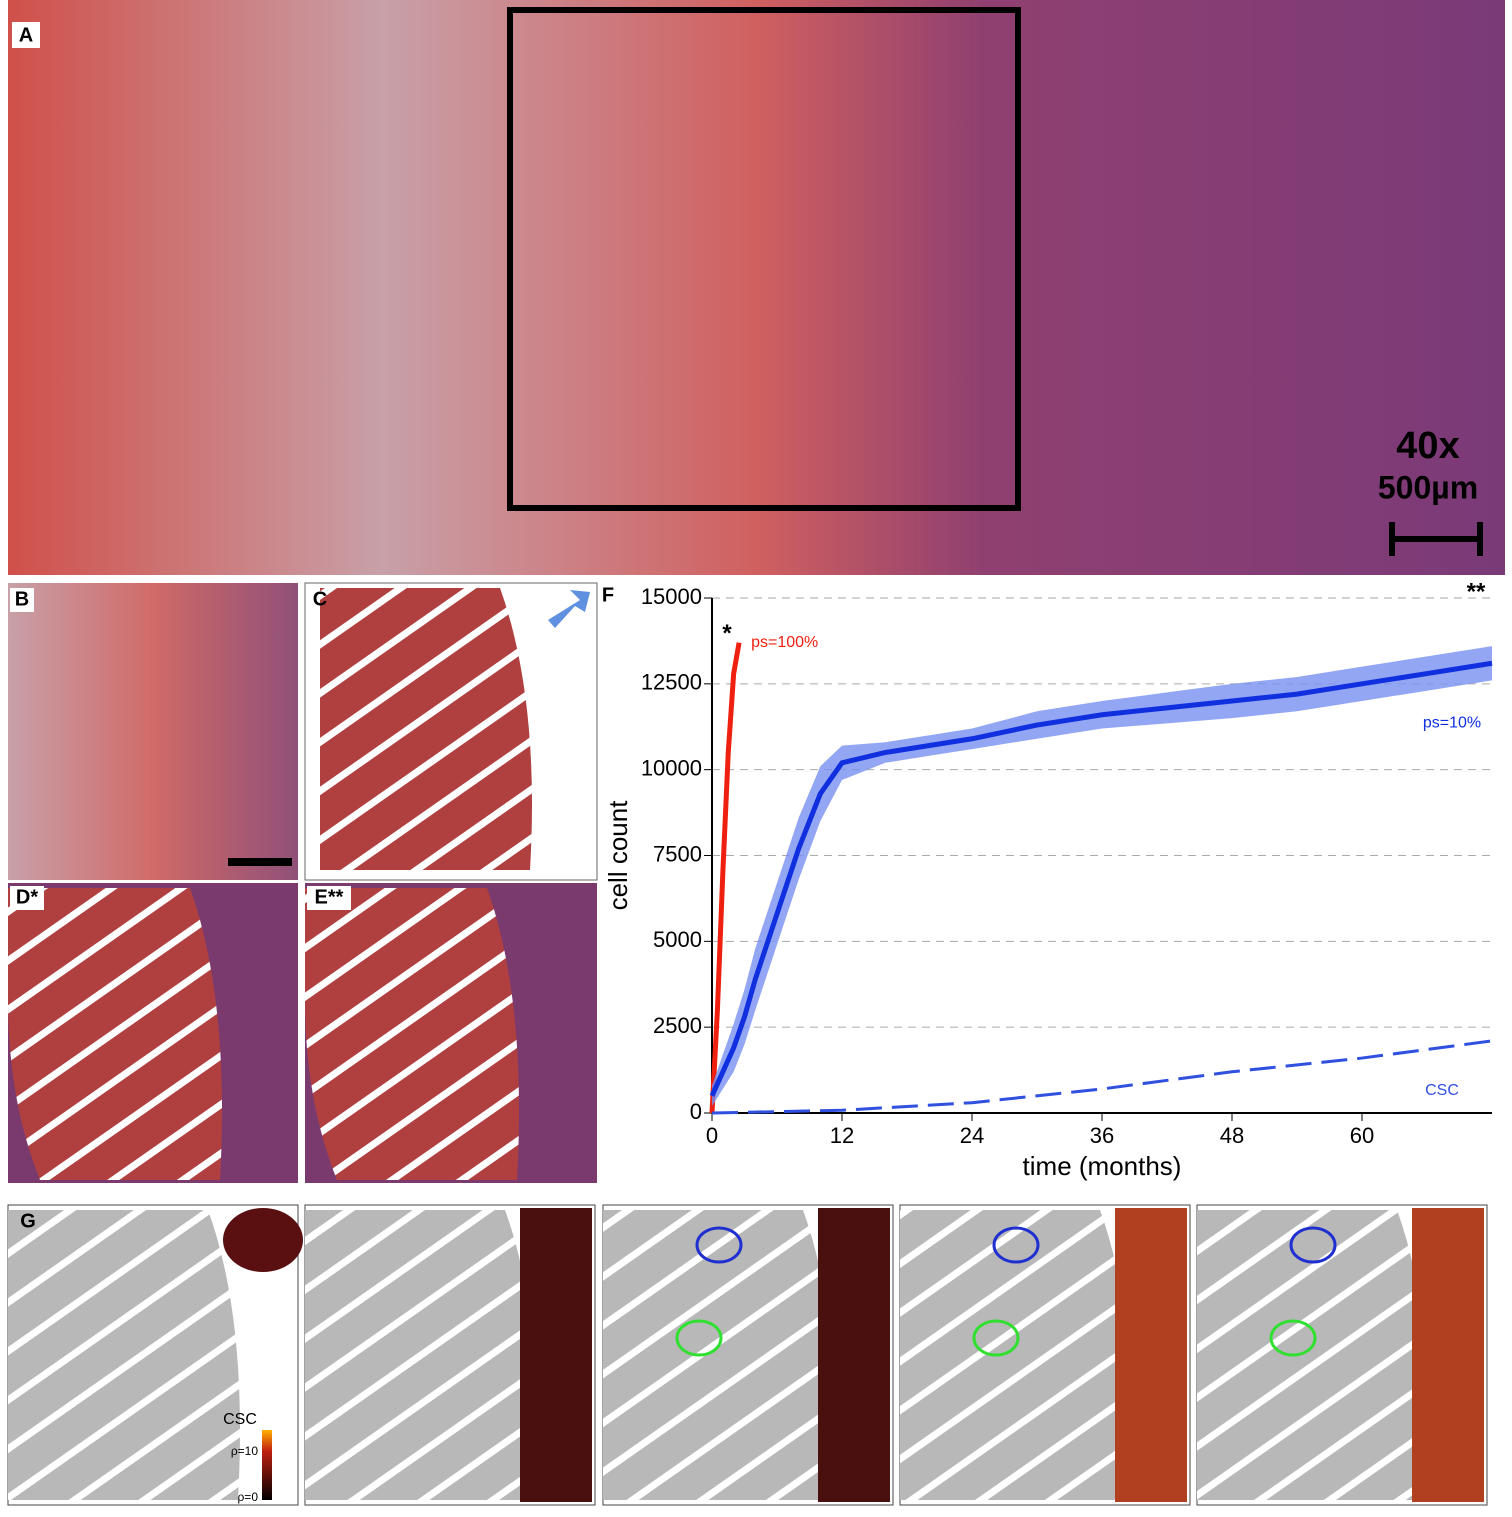 The image size is (1512, 1517). I want to click on series-label: CSC, so click(1442, 1090).